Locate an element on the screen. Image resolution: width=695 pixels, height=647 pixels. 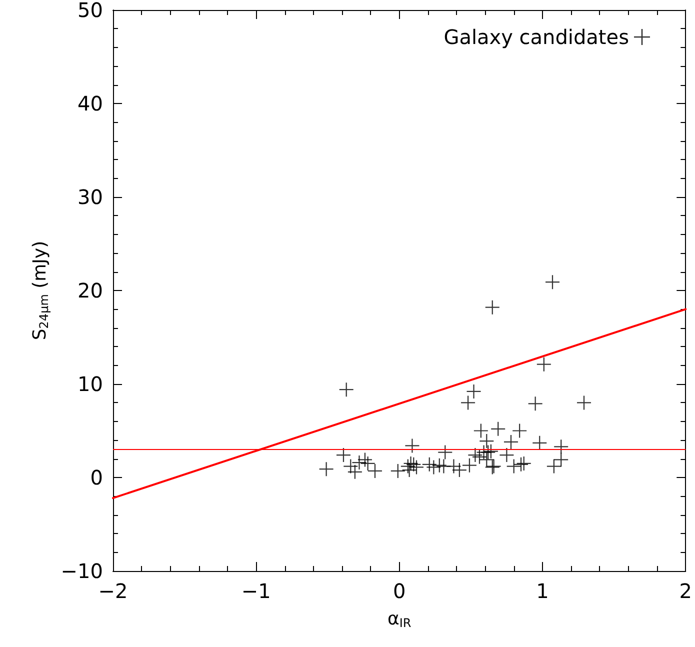
y-axis-title: S24μm (mJy) is located at coordinates (40, 290).